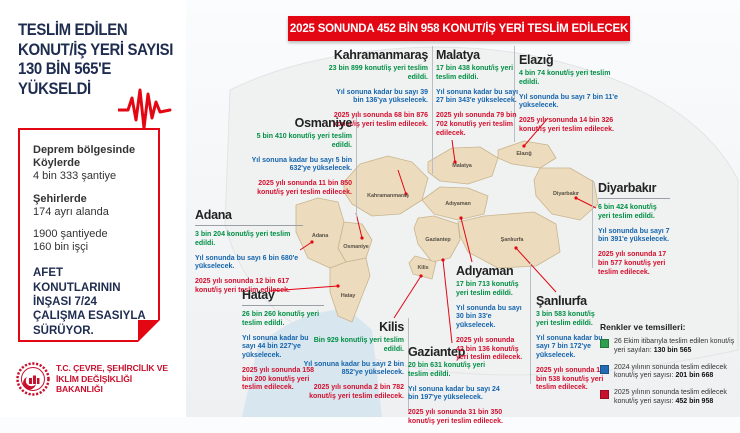 Image resolution: width=740 pixels, height=433 pixels. What do you see at coordinates (437, 352) in the screenshot?
I see `city-name: Gaziantep` at bounding box center [437, 352].